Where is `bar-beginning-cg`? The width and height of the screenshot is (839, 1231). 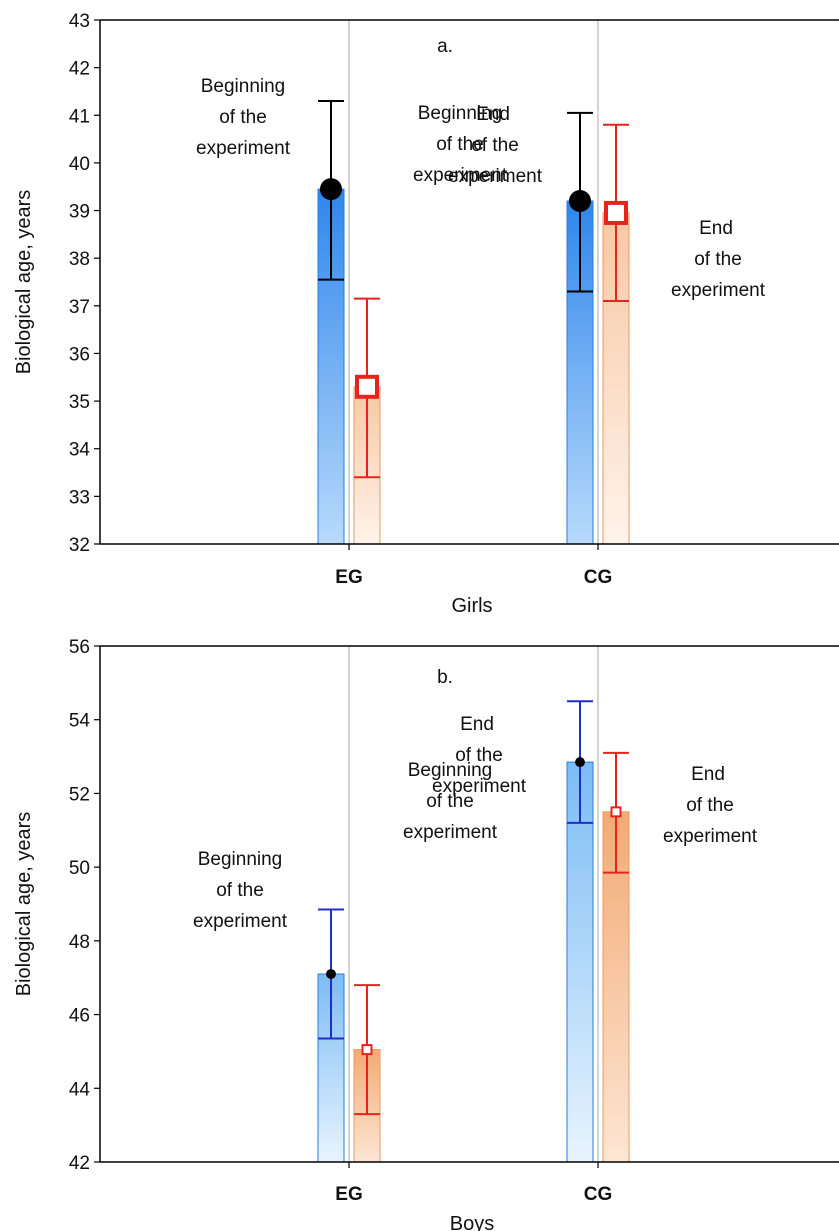
bar-beginning-cg is located at coordinates (580, 962).